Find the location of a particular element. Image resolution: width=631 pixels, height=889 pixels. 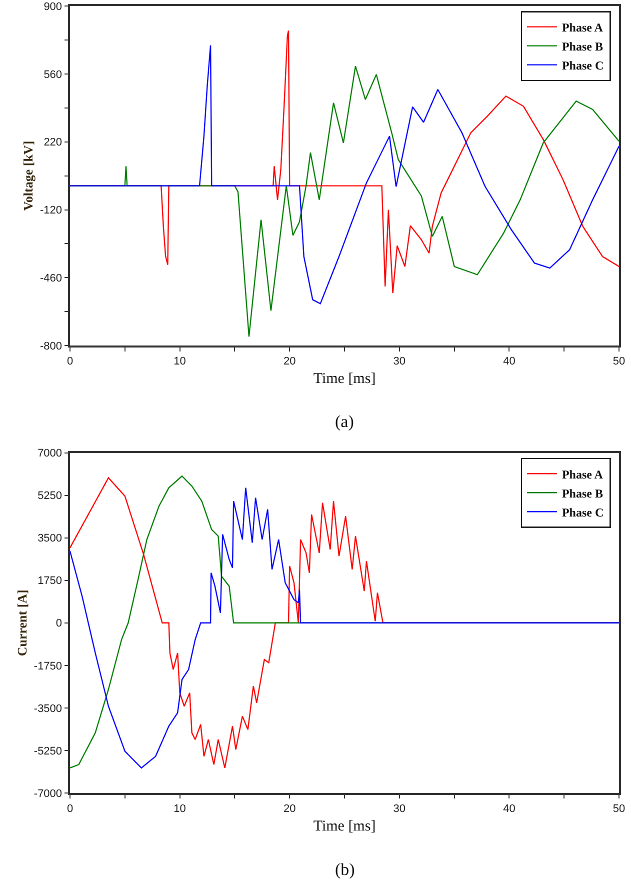

y-tick-label: 3500 is located at coordinates (50, 538).